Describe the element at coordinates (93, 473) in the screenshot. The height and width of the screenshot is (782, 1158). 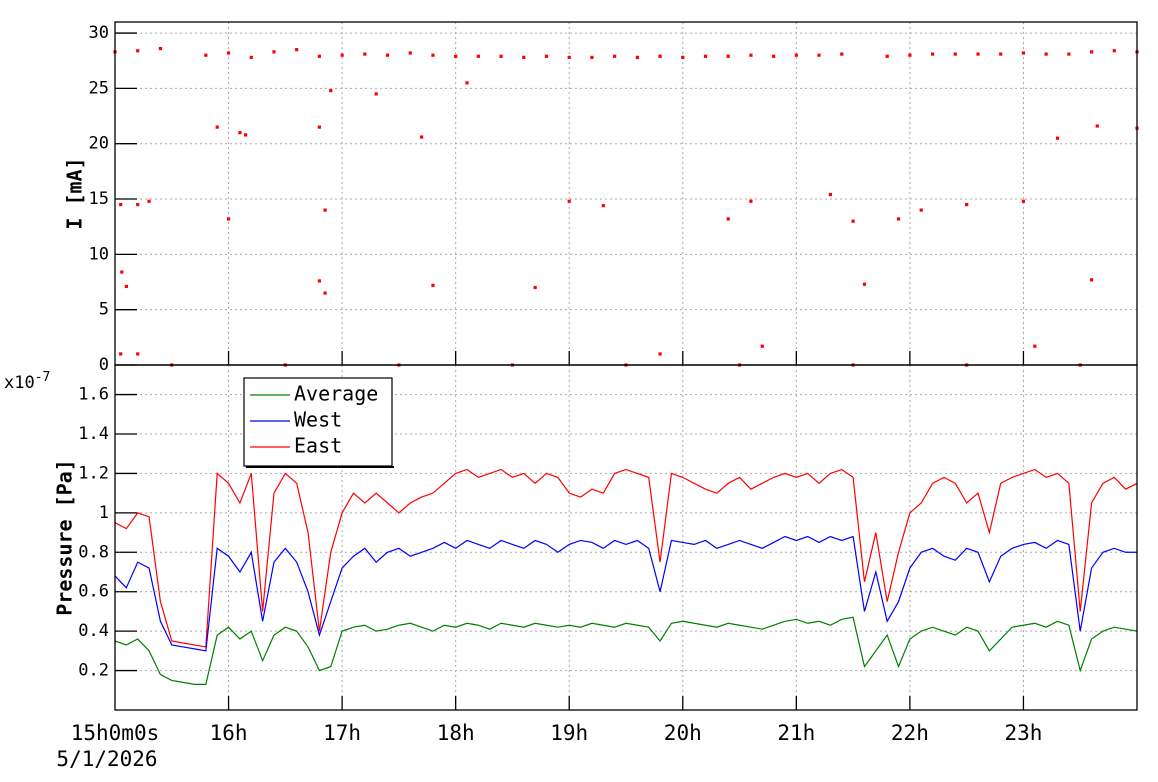
I see `y-tick-label: 1.2` at that location.